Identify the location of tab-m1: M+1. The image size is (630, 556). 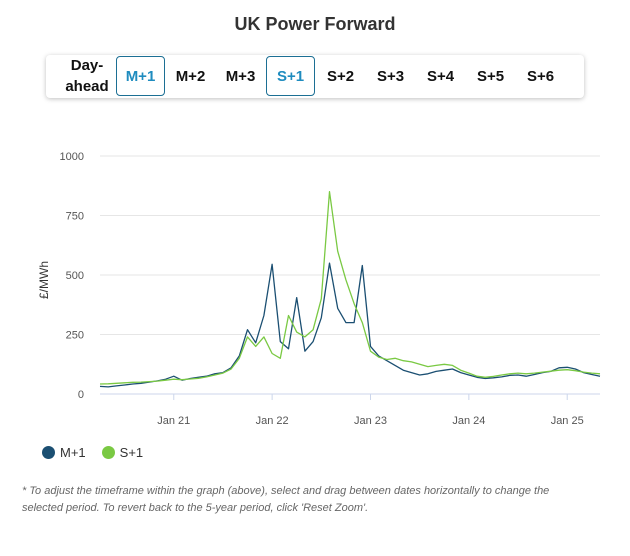
(140, 76).